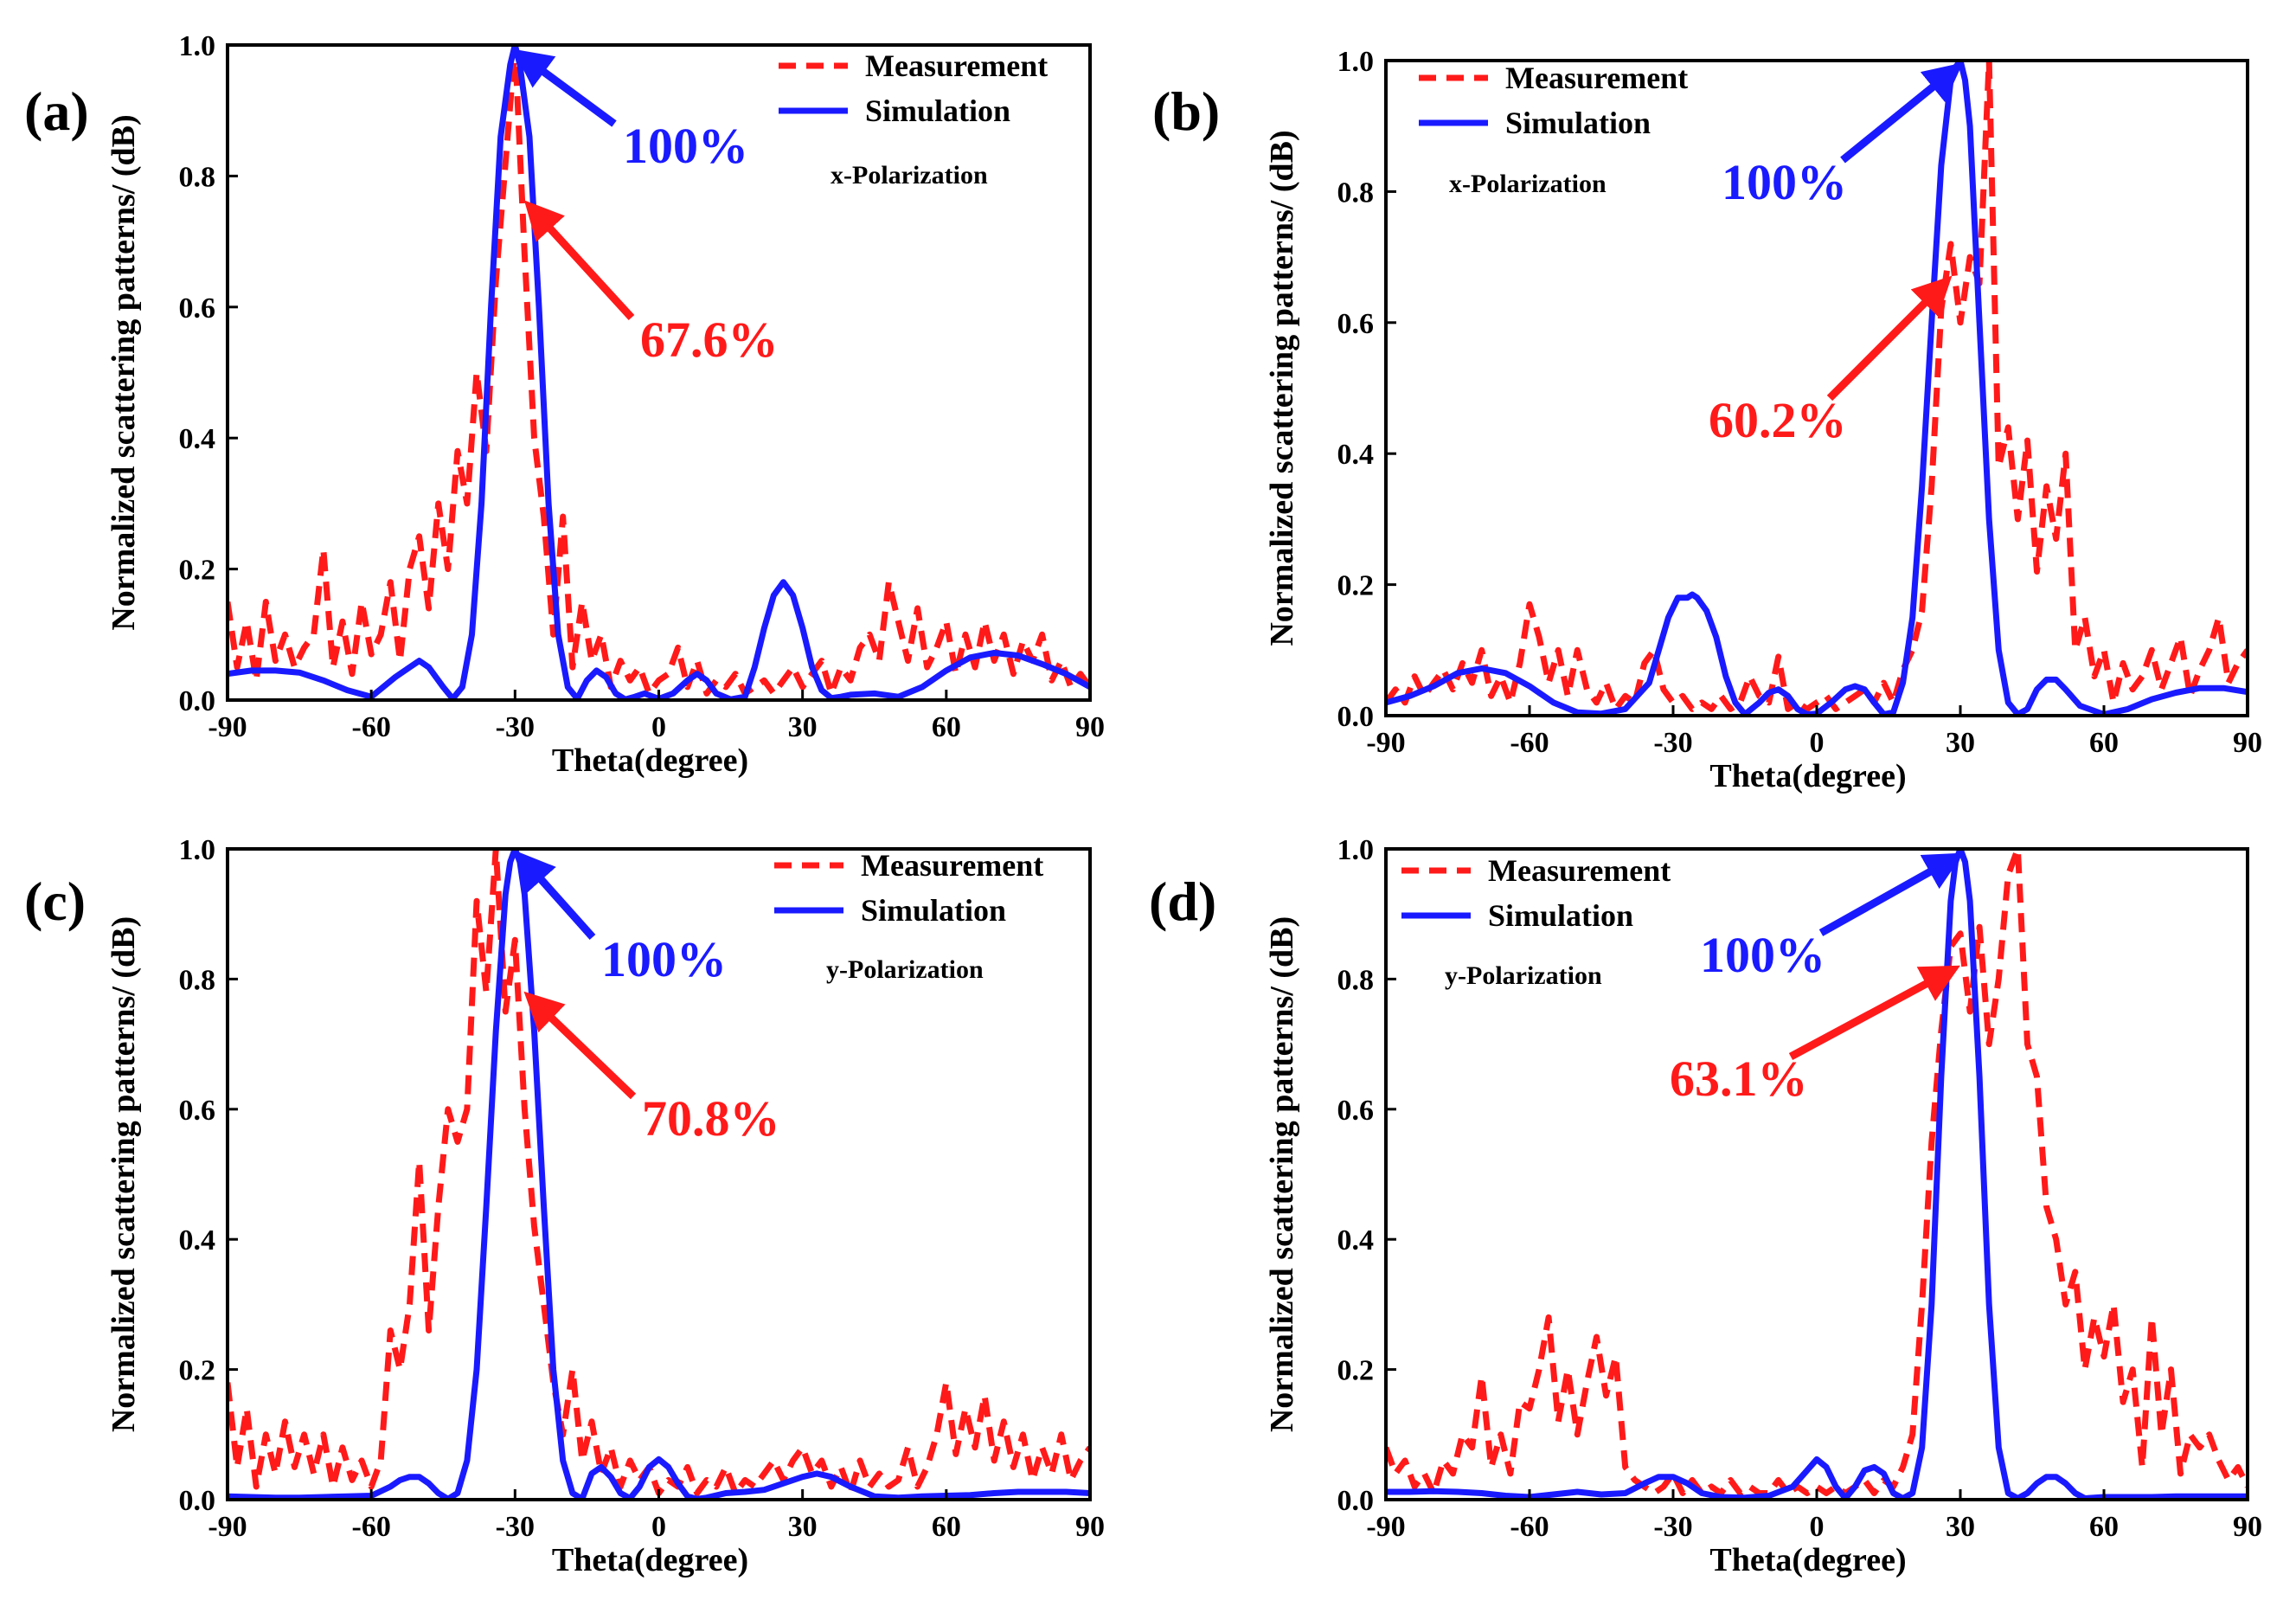 The width and height of the screenshot is (2296, 1613). I want to click on annotation-red-label: 67.6%, so click(710, 340).